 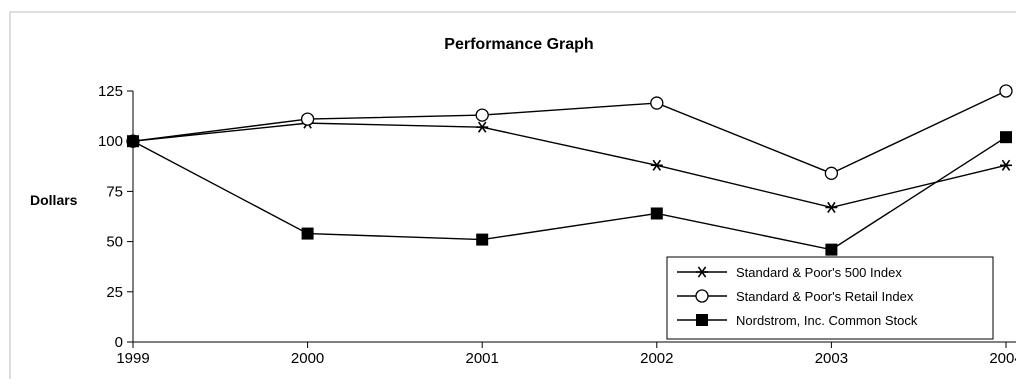 I want to click on x-tick-label: 2004, so click(x=1002, y=358).